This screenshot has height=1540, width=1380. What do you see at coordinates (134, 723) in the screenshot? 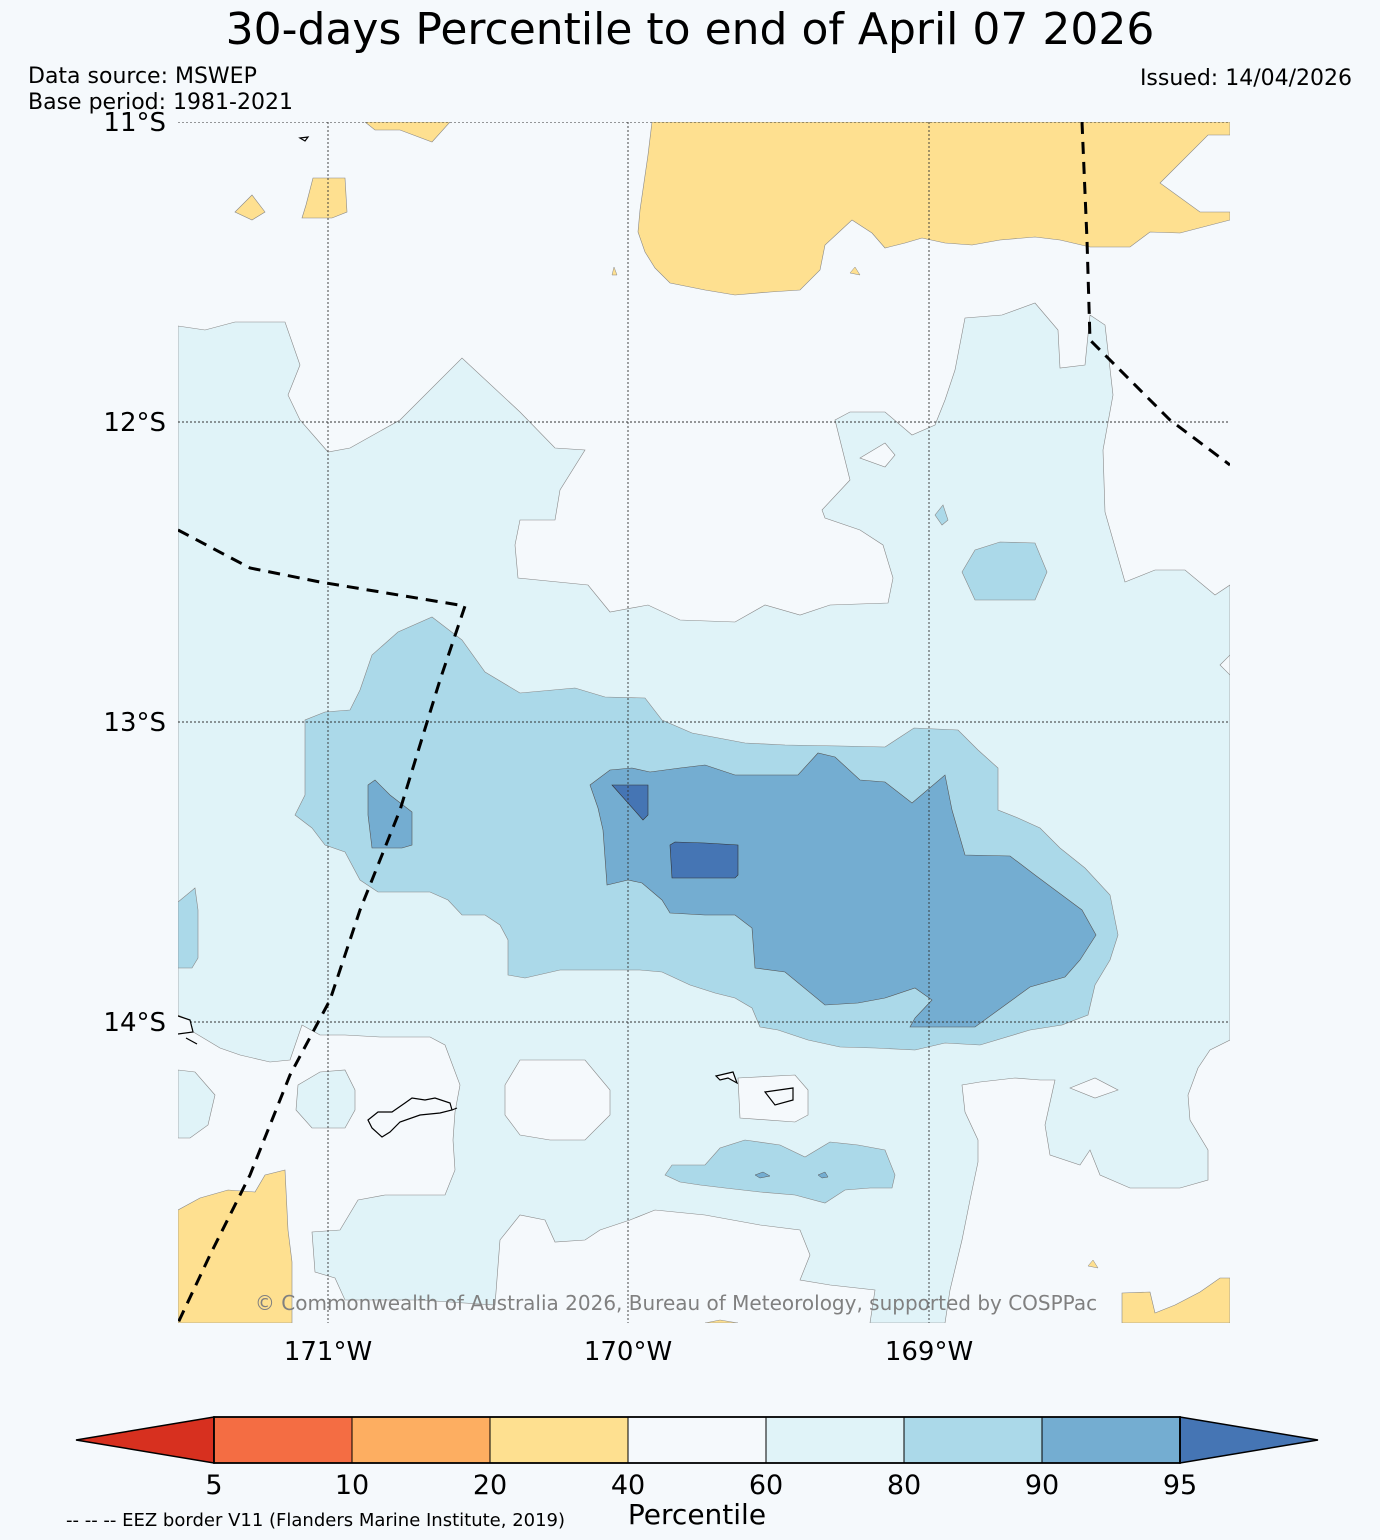
I see `lat-label-13s: 13°S` at bounding box center [134, 723].